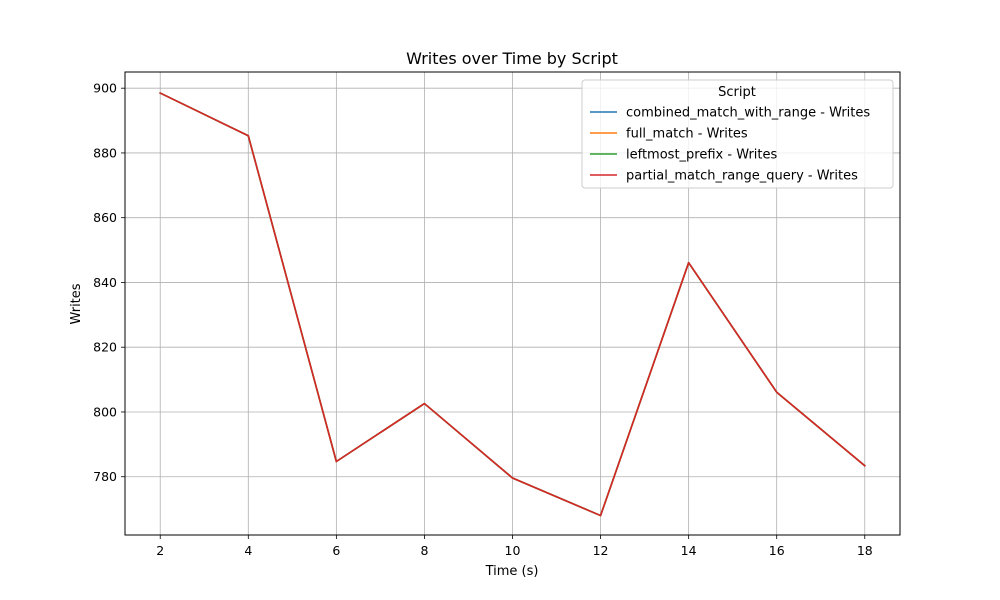 The width and height of the screenshot is (1000, 600). What do you see at coordinates (105, 476) in the screenshot?
I see `y-tick-label: 780` at bounding box center [105, 476].